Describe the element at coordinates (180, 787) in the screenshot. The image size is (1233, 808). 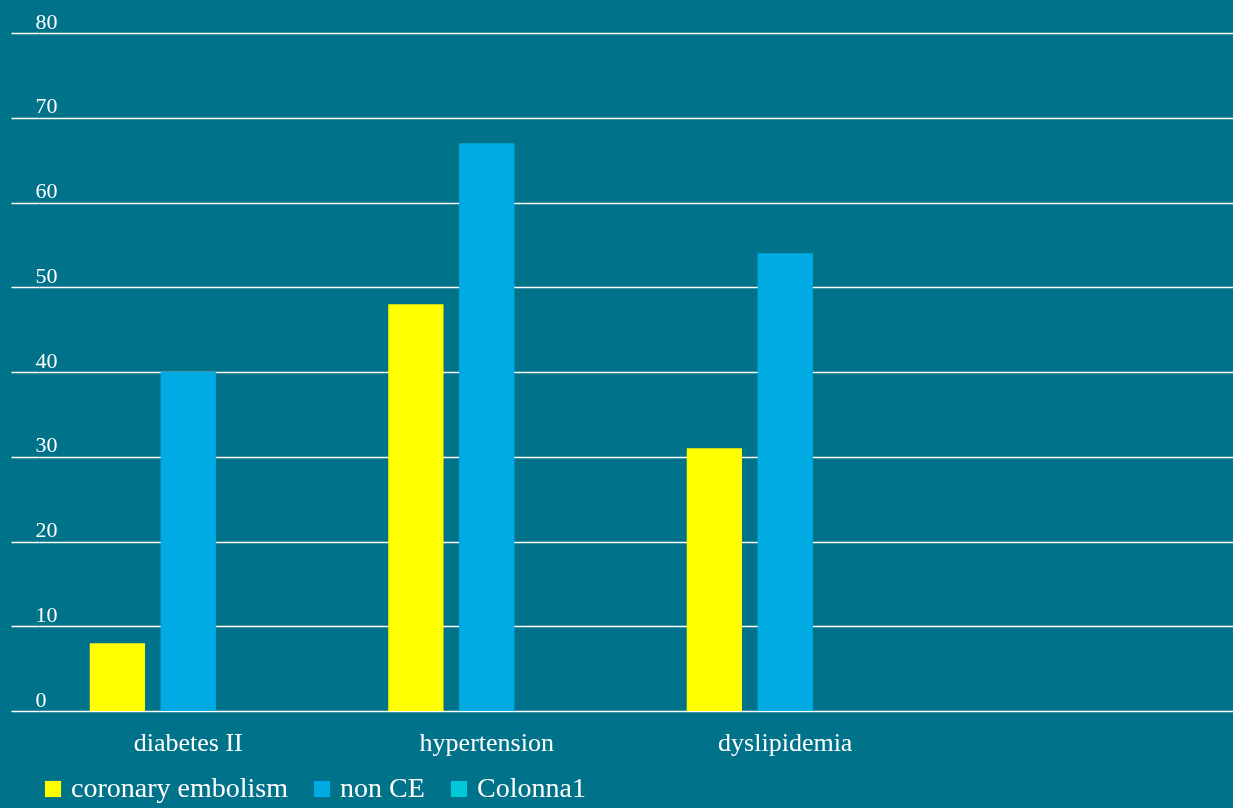
I see `legend-label: coronary embolism` at that location.